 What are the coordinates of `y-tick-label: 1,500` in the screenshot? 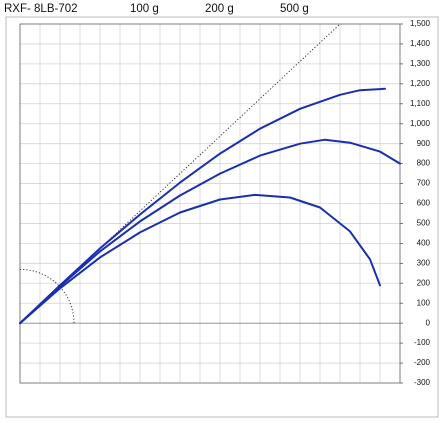 It's located at (420, 23).